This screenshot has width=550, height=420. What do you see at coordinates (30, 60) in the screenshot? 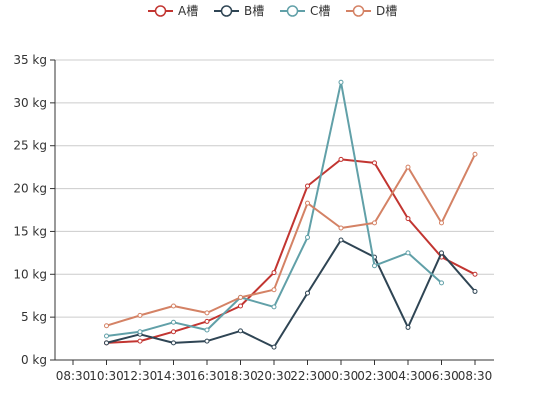
I see `y-tick-label: 35 kg` at bounding box center [30, 60].